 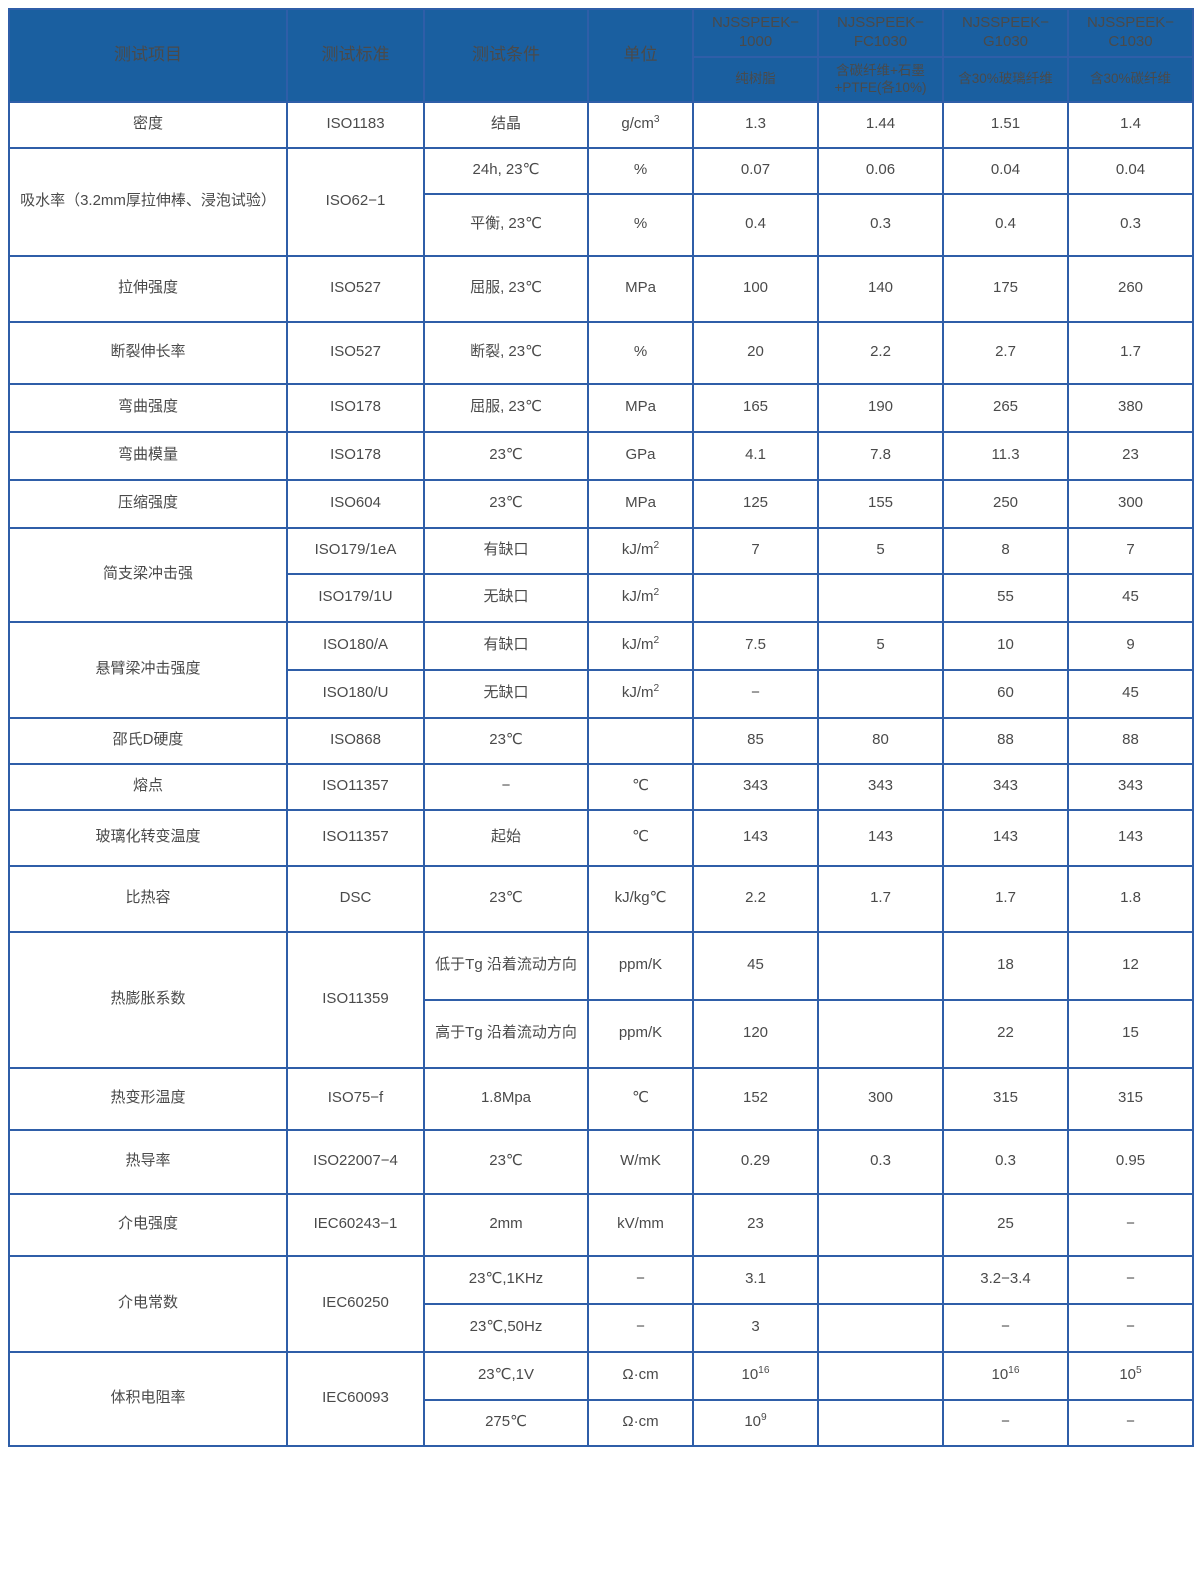 What do you see at coordinates (755, 224) in the screenshot?
I see `cell-value-product-0: 0.4` at bounding box center [755, 224].